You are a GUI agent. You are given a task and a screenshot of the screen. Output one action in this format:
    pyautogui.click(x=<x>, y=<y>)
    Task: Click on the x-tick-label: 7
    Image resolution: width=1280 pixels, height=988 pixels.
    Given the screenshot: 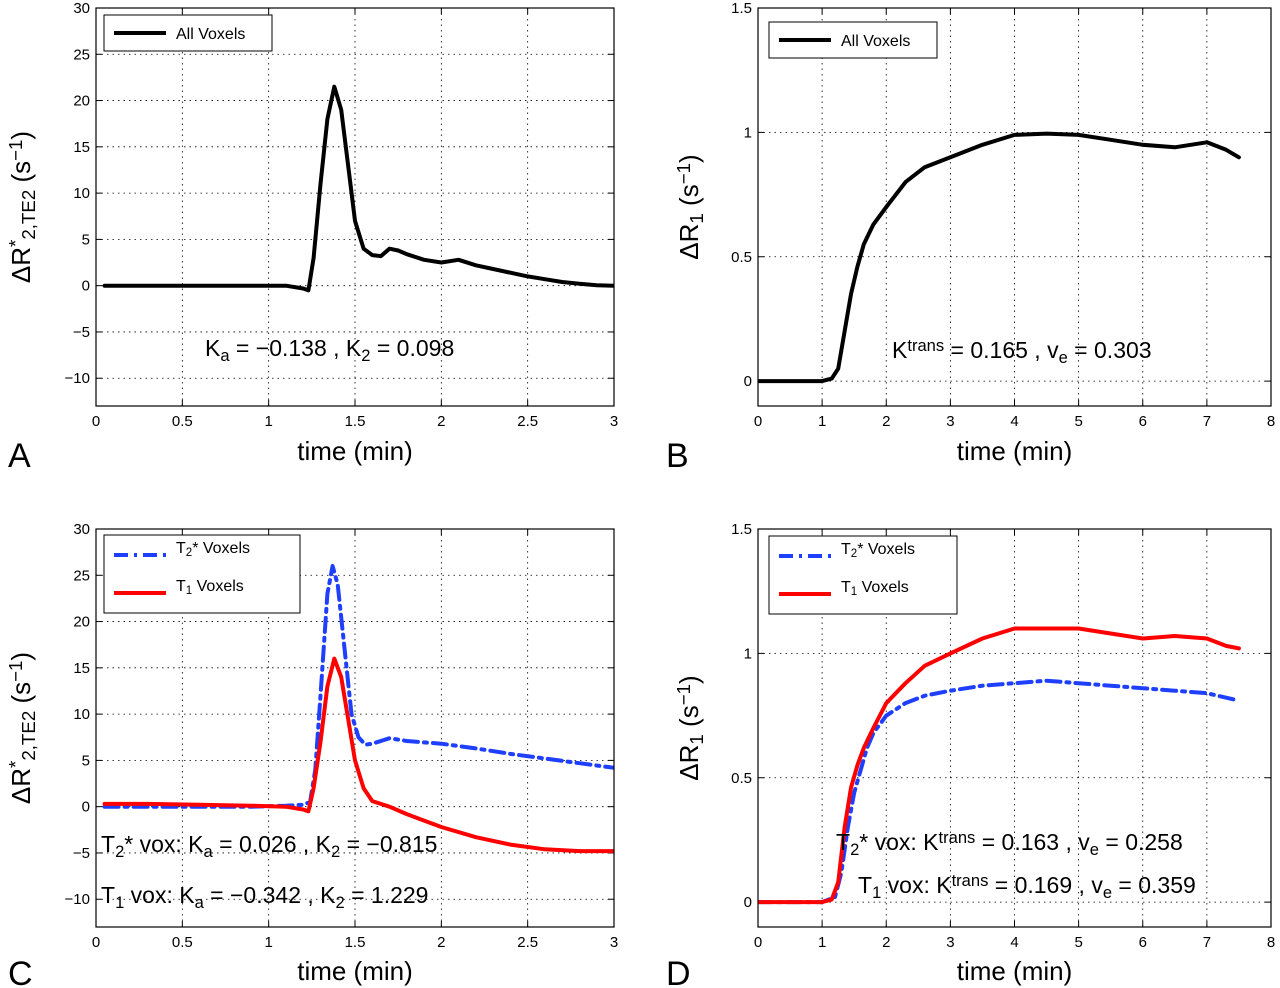 What is the action you would take?
    pyautogui.click(x=1207, y=421)
    